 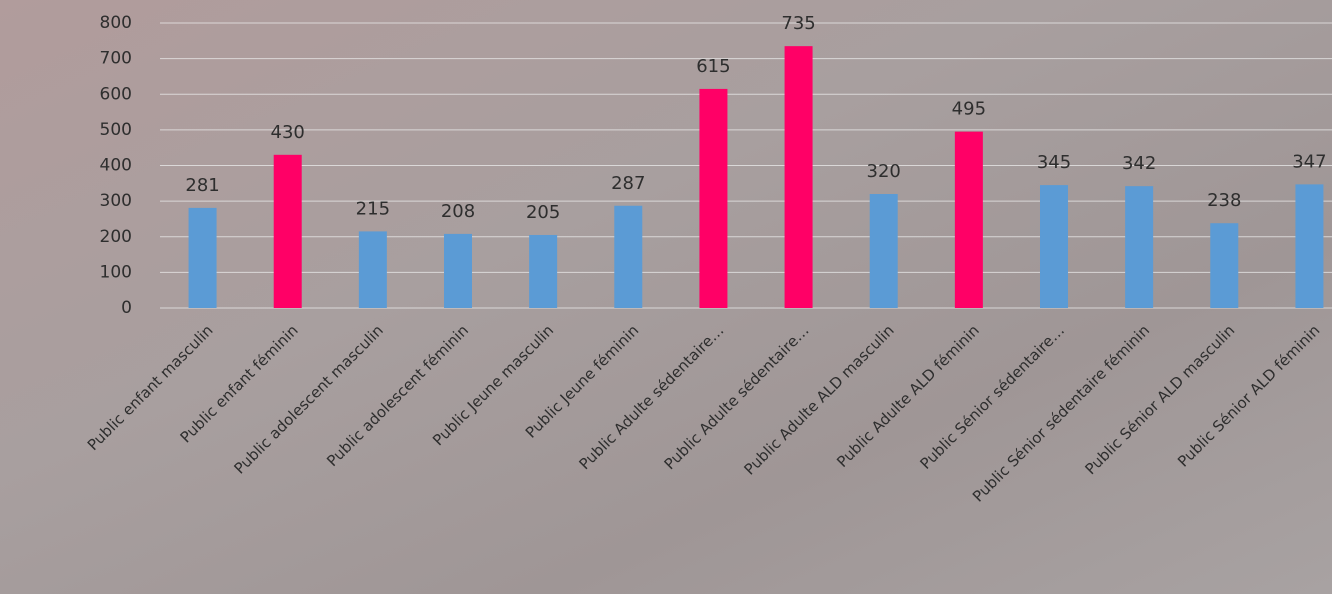 What do you see at coordinates (116, 59) in the screenshot?
I see `y-tick-label: 700` at bounding box center [116, 59].